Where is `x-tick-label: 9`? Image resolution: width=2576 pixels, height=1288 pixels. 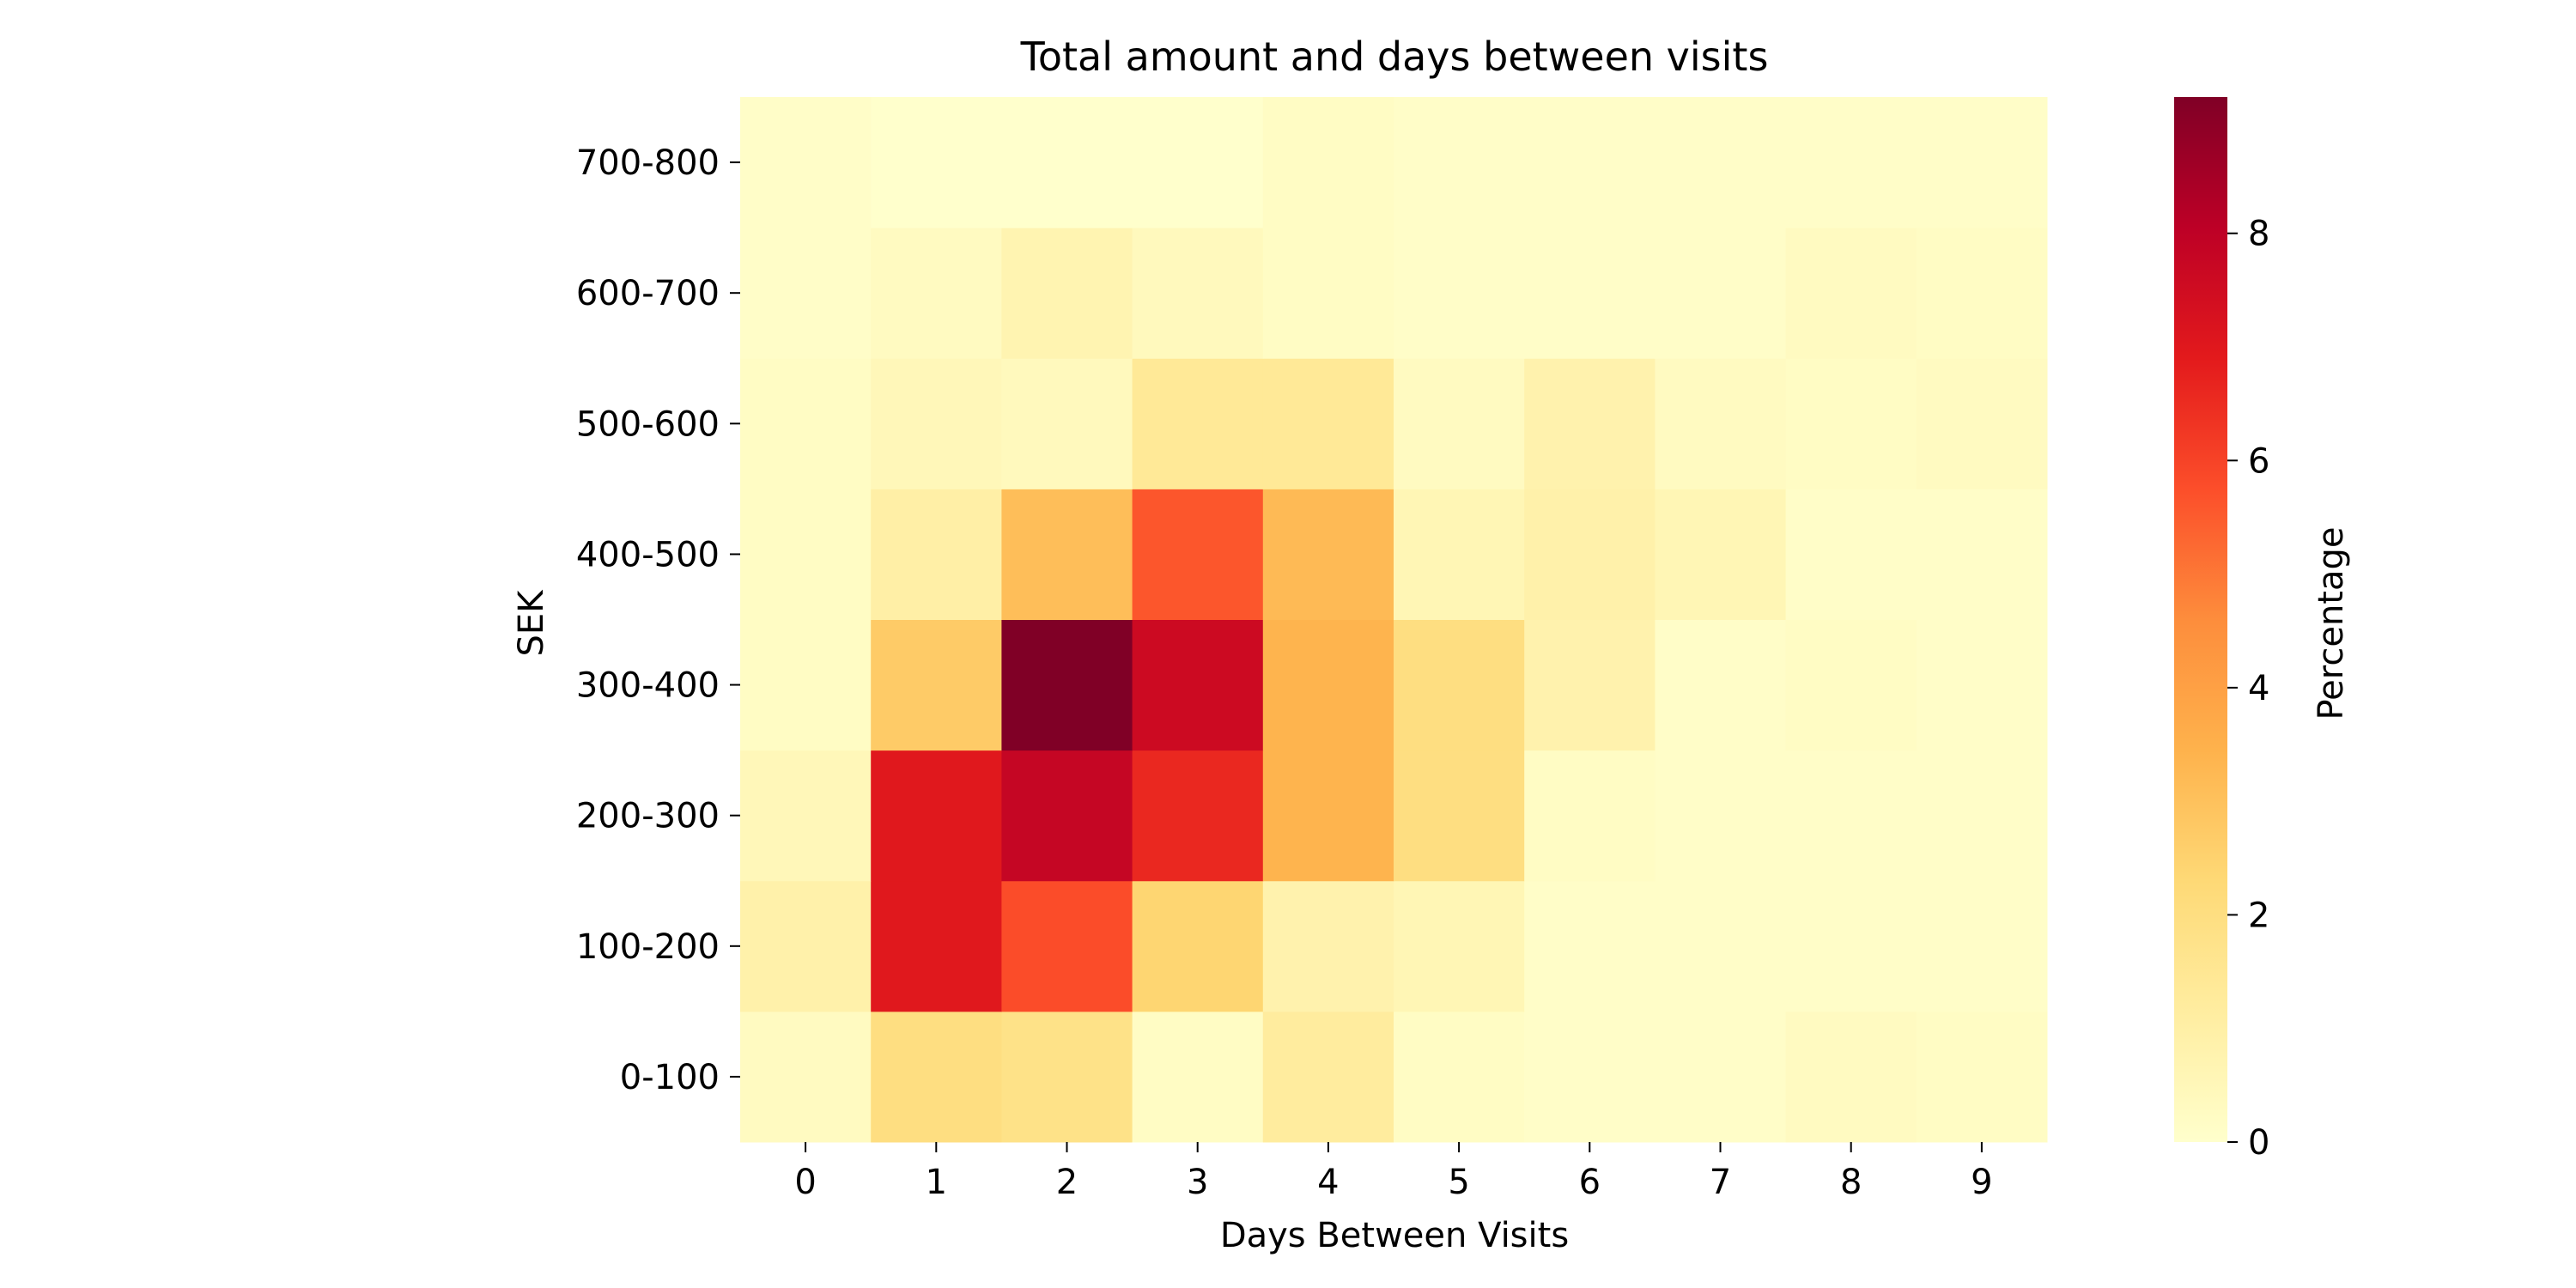
x-tick-label: 9 is located at coordinates (1982, 1182).